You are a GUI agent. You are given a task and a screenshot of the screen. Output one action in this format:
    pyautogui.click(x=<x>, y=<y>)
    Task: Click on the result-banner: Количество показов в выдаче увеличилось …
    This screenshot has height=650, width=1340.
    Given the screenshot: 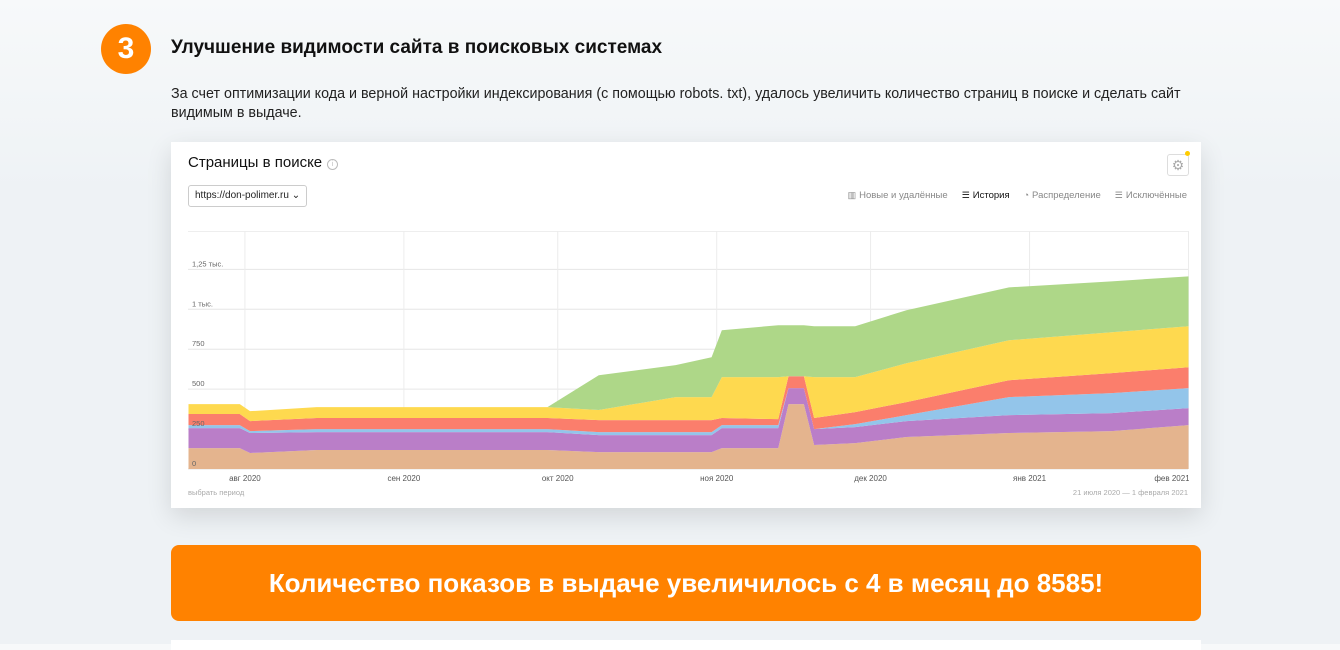 What is the action you would take?
    pyautogui.click(x=686, y=583)
    